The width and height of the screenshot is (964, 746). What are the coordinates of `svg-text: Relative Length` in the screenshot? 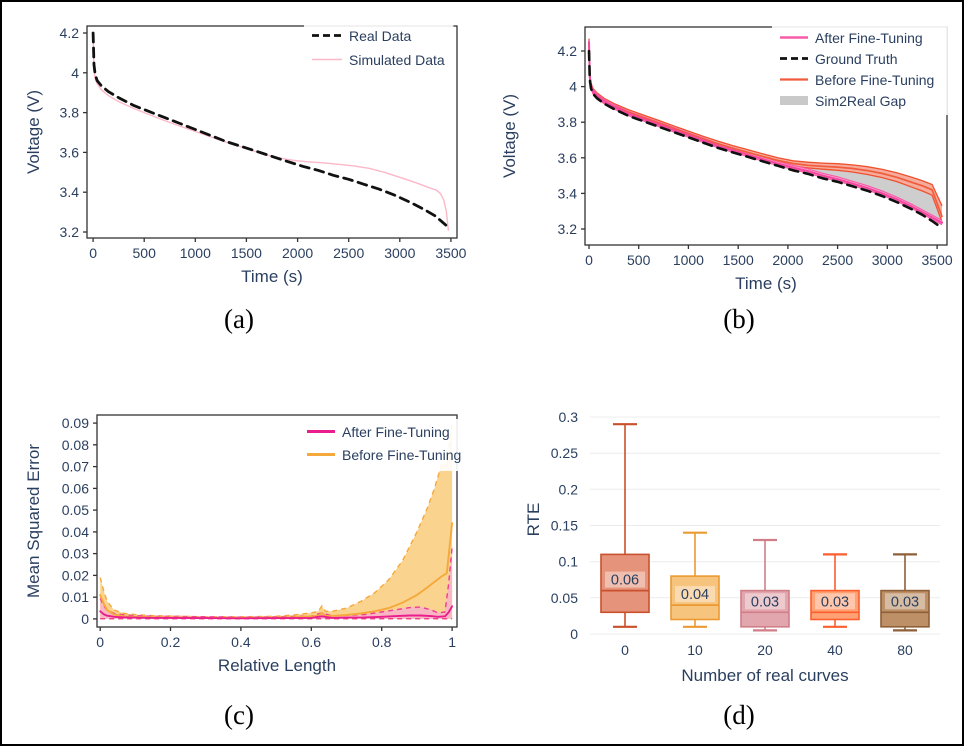 It's located at (277, 665).